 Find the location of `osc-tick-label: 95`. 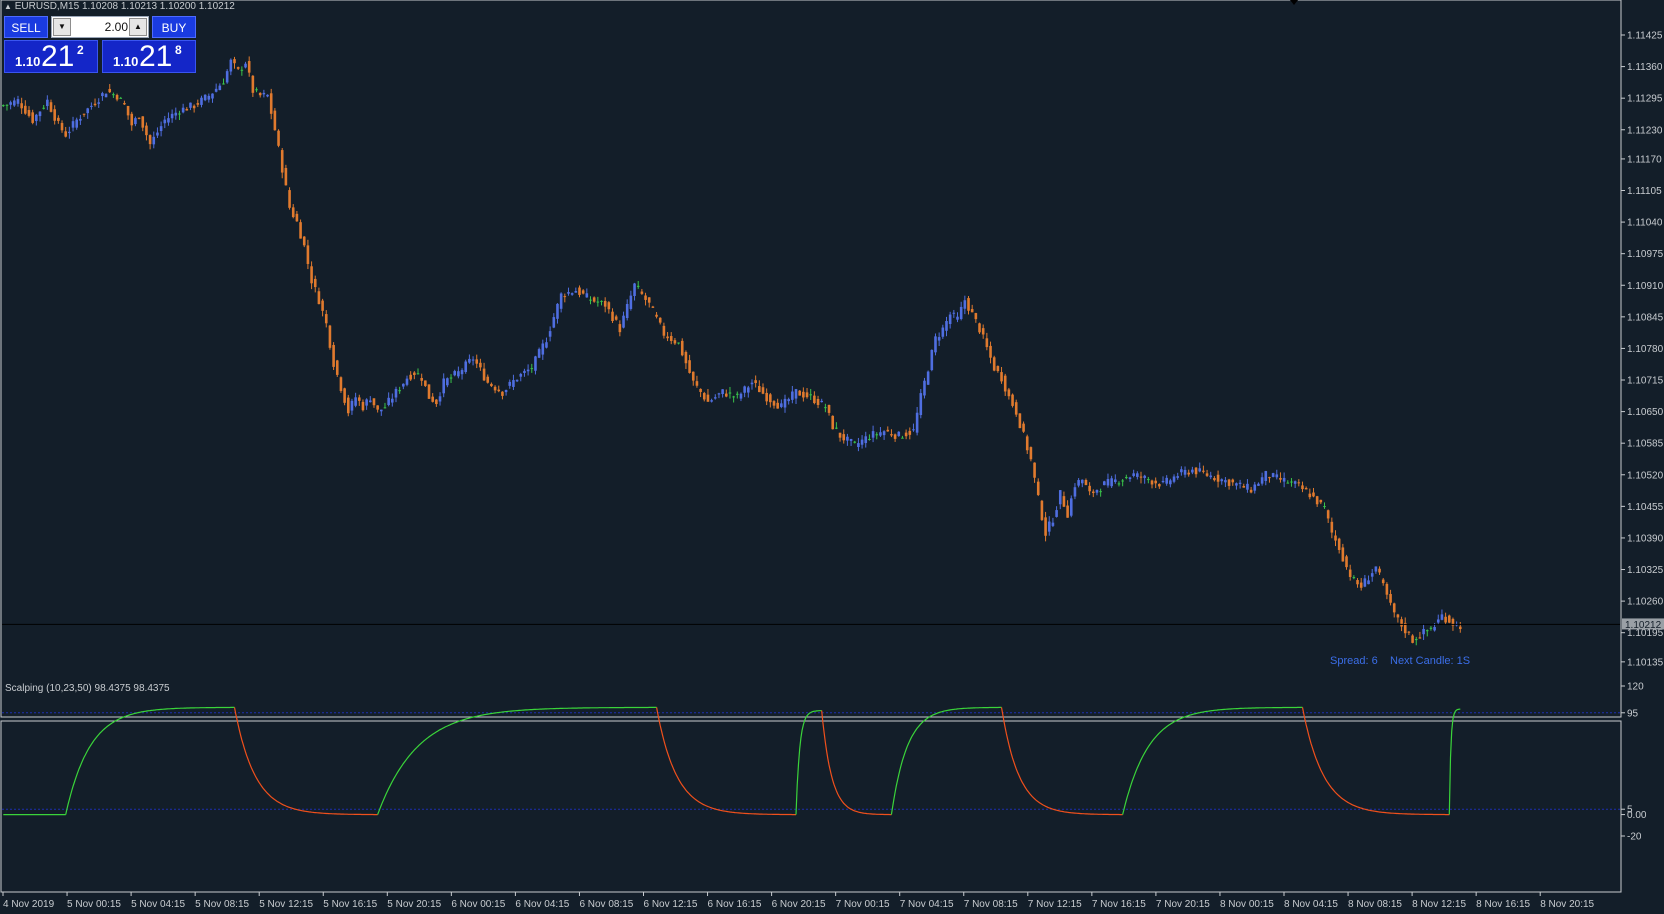

osc-tick-label: 95 is located at coordinates (1633, 713).